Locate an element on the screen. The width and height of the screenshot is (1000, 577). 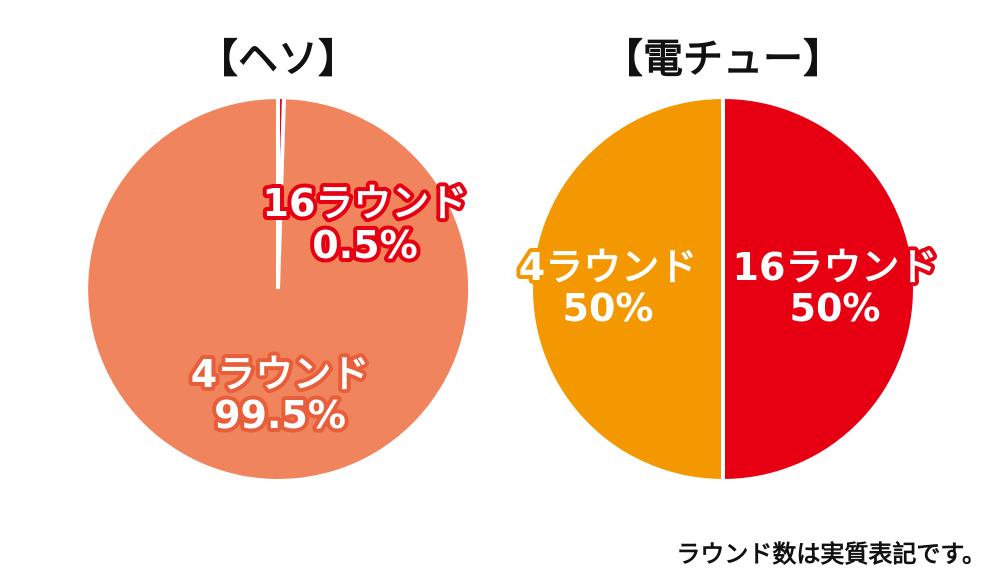
slice-label-denchu-4round-name: 4ラウンド is located at coordinates (608, 267).